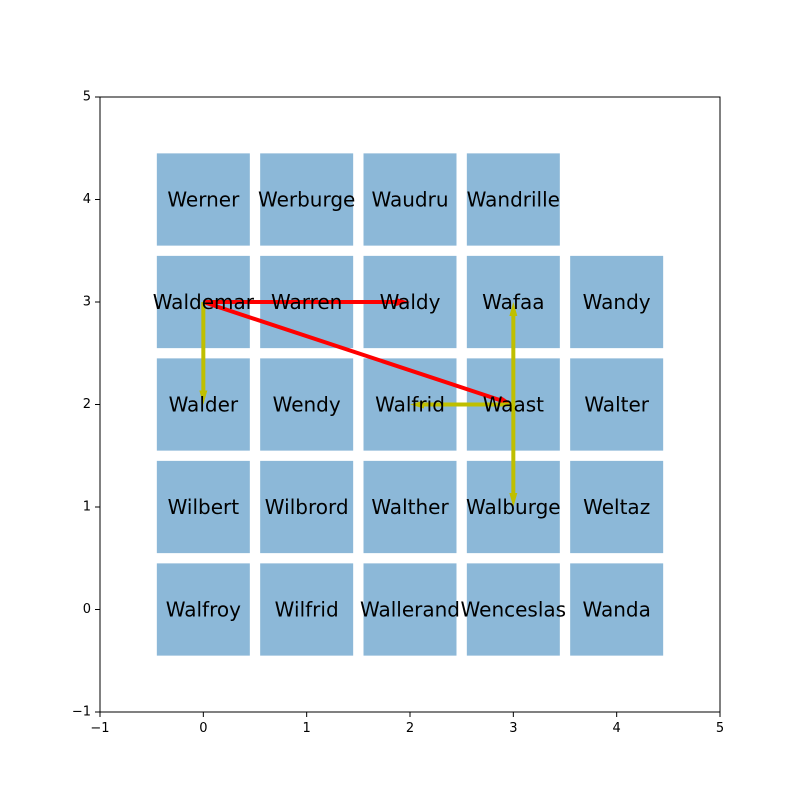  Describe the element at coordinates (87, 609) in the screenshot. I see `y-tick-label: 0` at that location.